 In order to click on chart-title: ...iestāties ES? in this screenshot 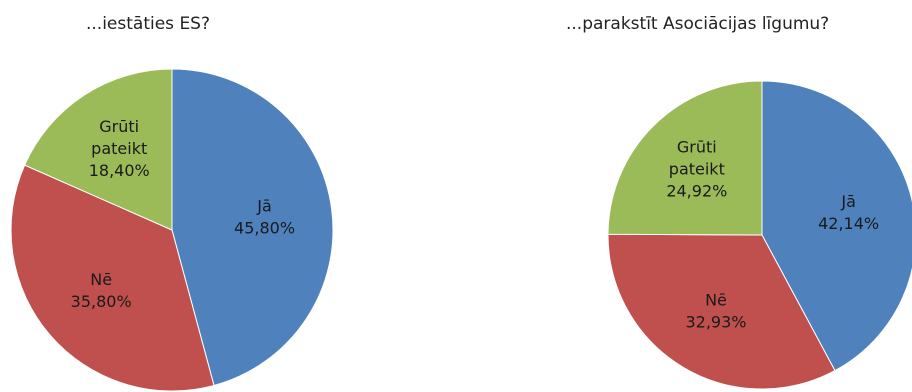, I will do `click(148, 24)`.